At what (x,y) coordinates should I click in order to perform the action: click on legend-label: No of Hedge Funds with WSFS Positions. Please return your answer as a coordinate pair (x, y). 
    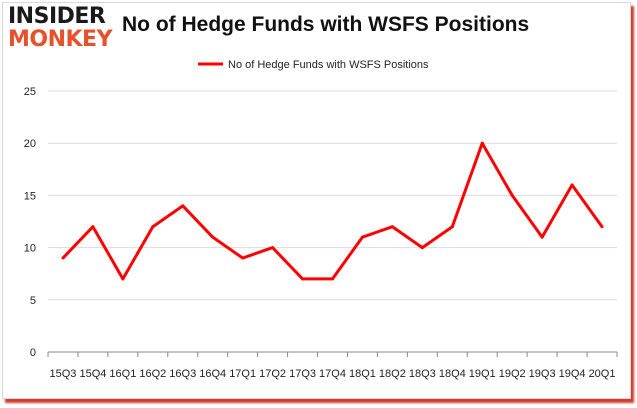
    Looking at the image, I should click on (328, 65).